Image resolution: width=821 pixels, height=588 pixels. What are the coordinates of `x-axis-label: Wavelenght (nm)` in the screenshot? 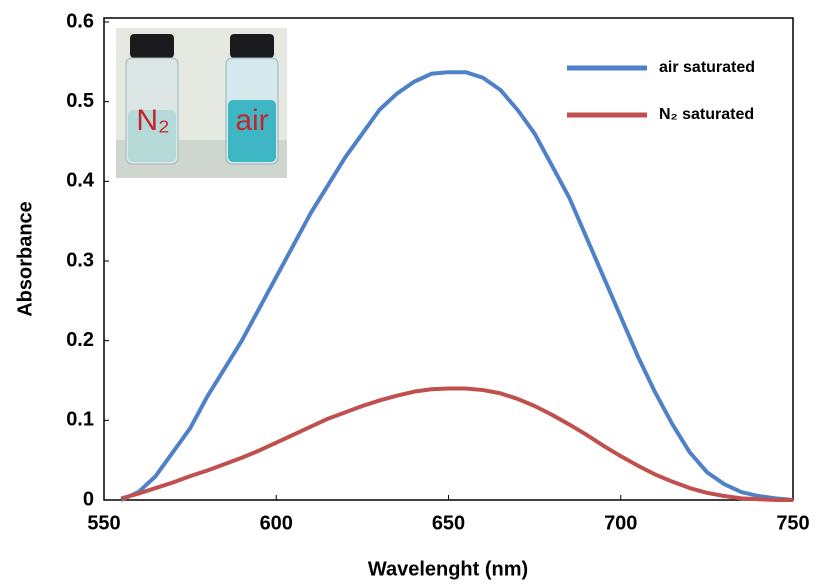 It's located at (448, 569).